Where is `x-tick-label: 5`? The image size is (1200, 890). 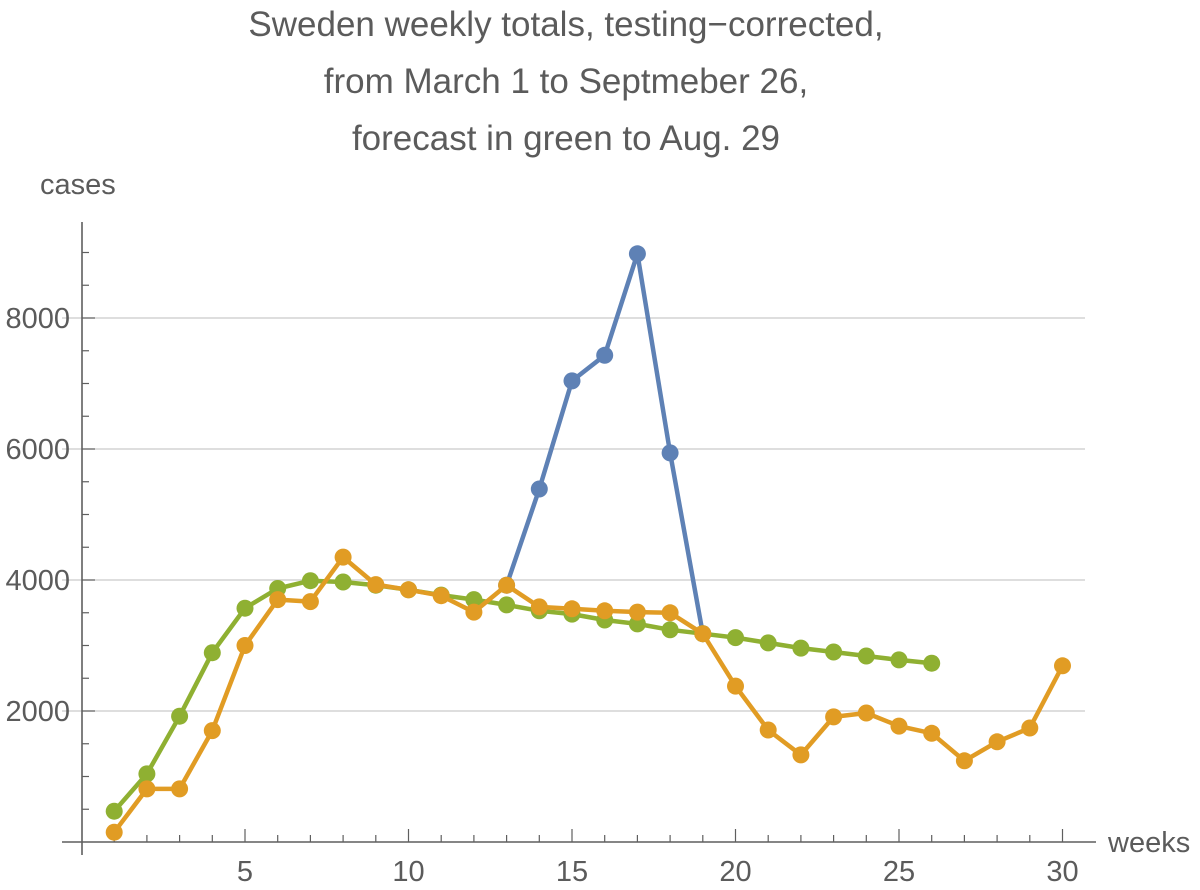 x-tick-label: 5 is located at coordinates (245, 872).